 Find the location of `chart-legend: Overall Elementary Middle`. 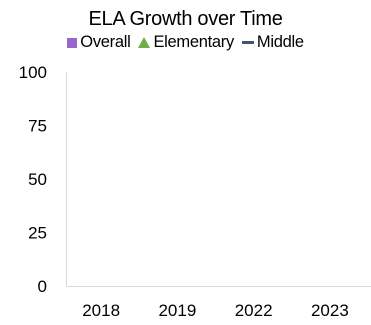

chart-legend: Overall Elementary Middle is located at coordinates (185, 42).